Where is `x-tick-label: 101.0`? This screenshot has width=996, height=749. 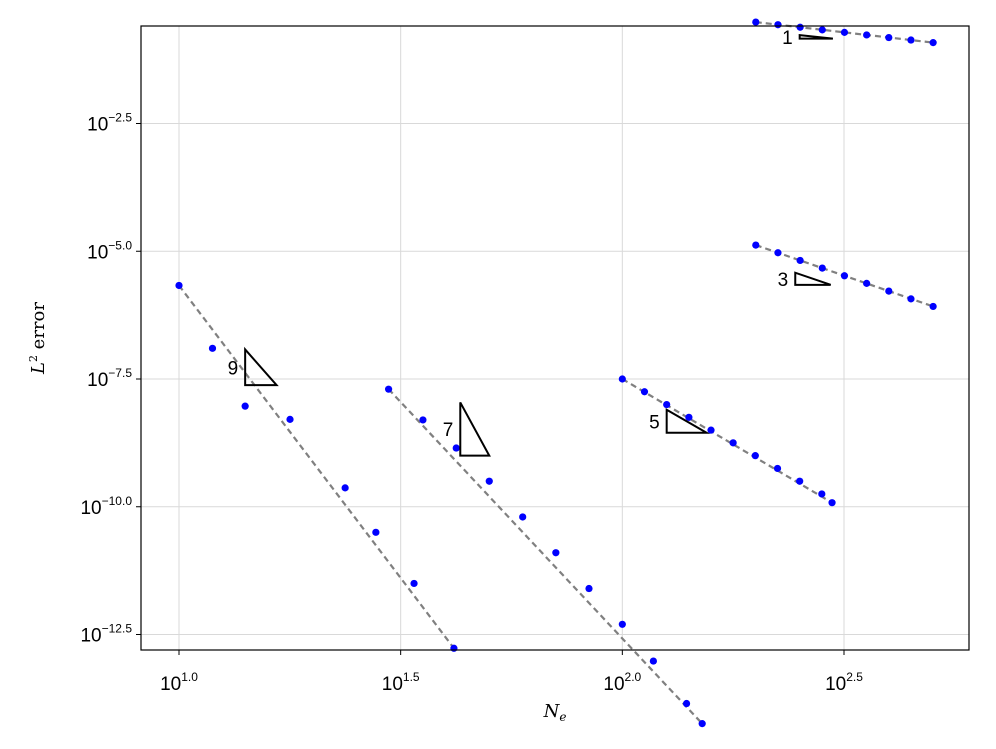 x-tick-label: 101.0 is located at coordinates (179, 682).